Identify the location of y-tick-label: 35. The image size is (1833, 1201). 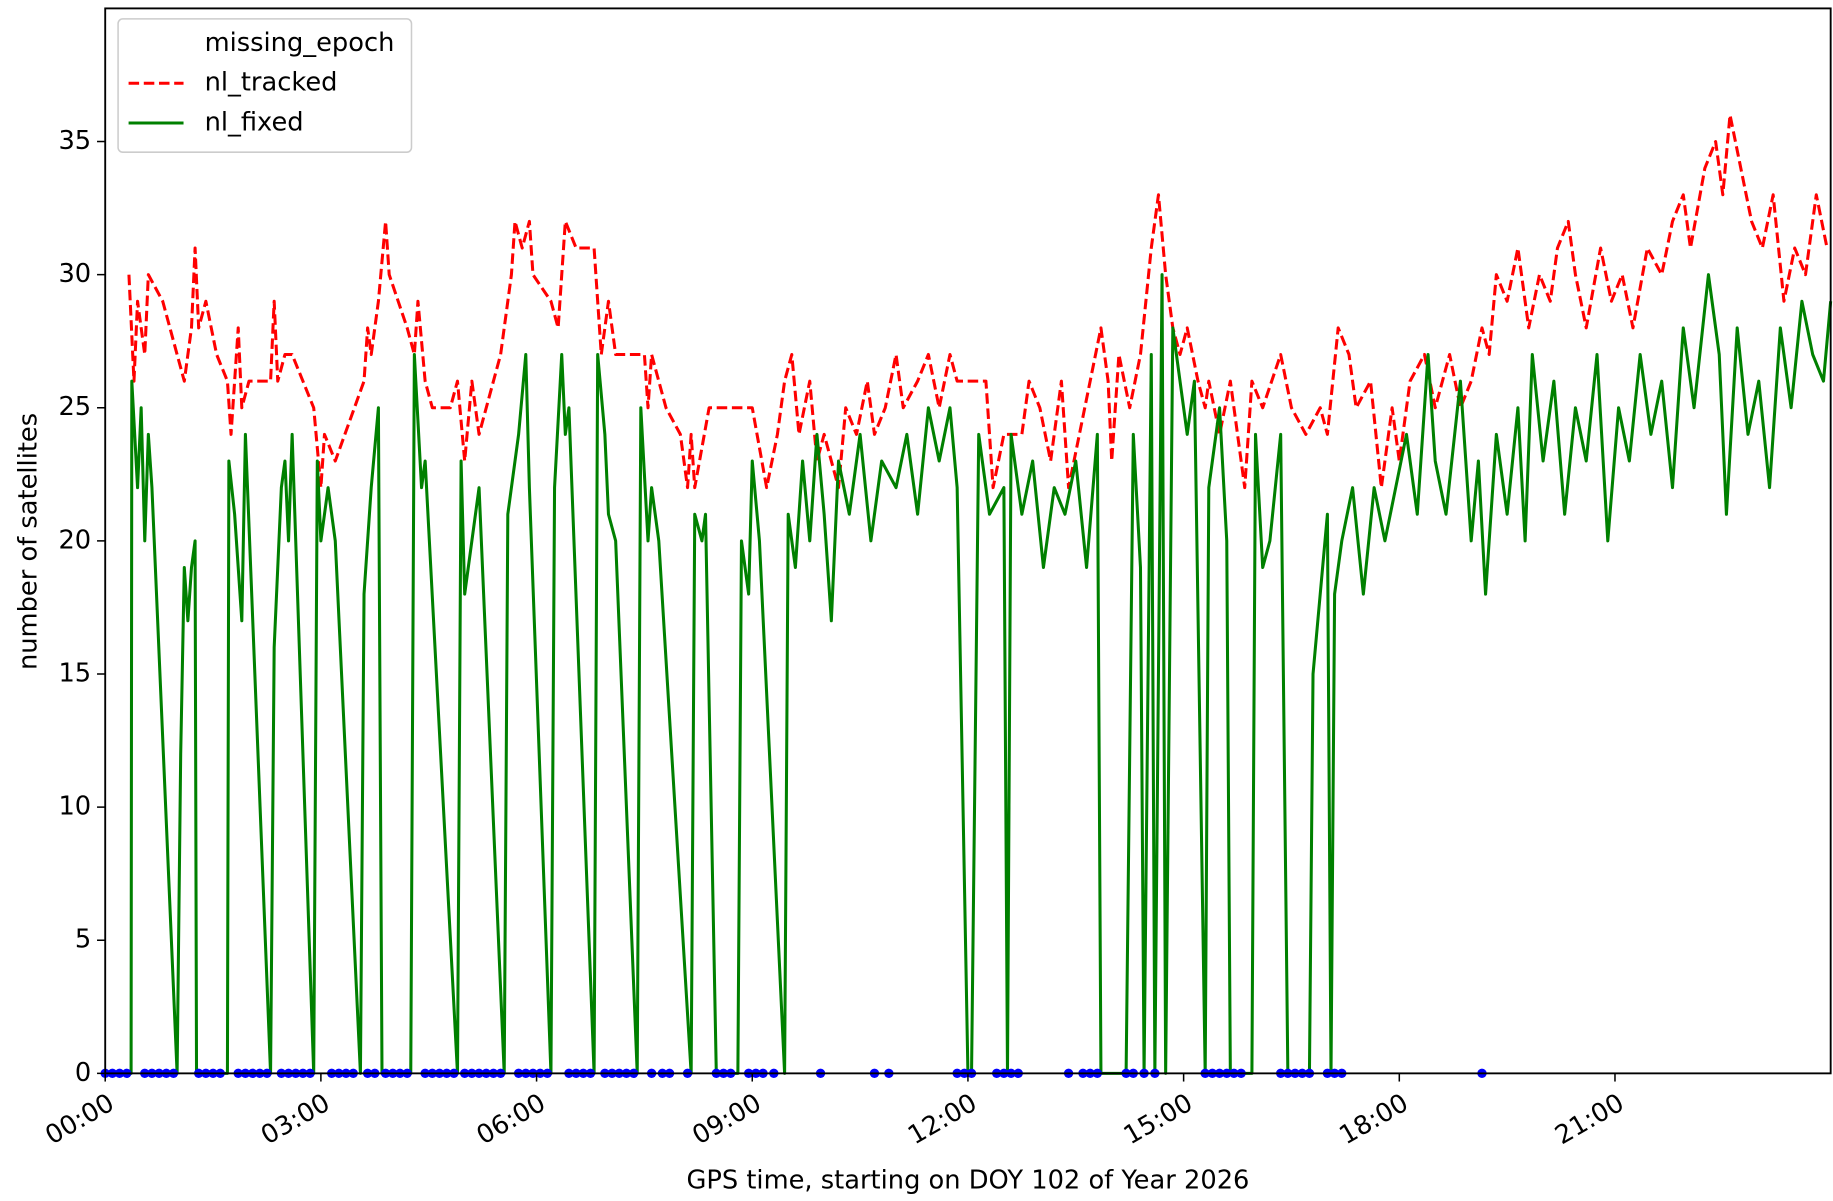
(74, 141).